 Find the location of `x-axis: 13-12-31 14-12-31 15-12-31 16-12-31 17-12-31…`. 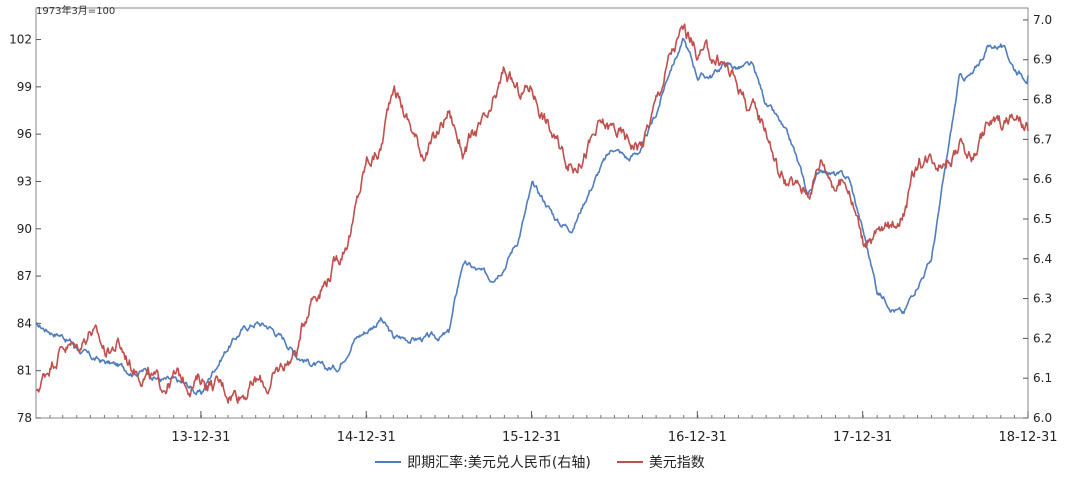

x-axis: 13-12-31 14-12-31 15-12-31 16-12-31 17-12-31… is located at coordinates (553, 428).